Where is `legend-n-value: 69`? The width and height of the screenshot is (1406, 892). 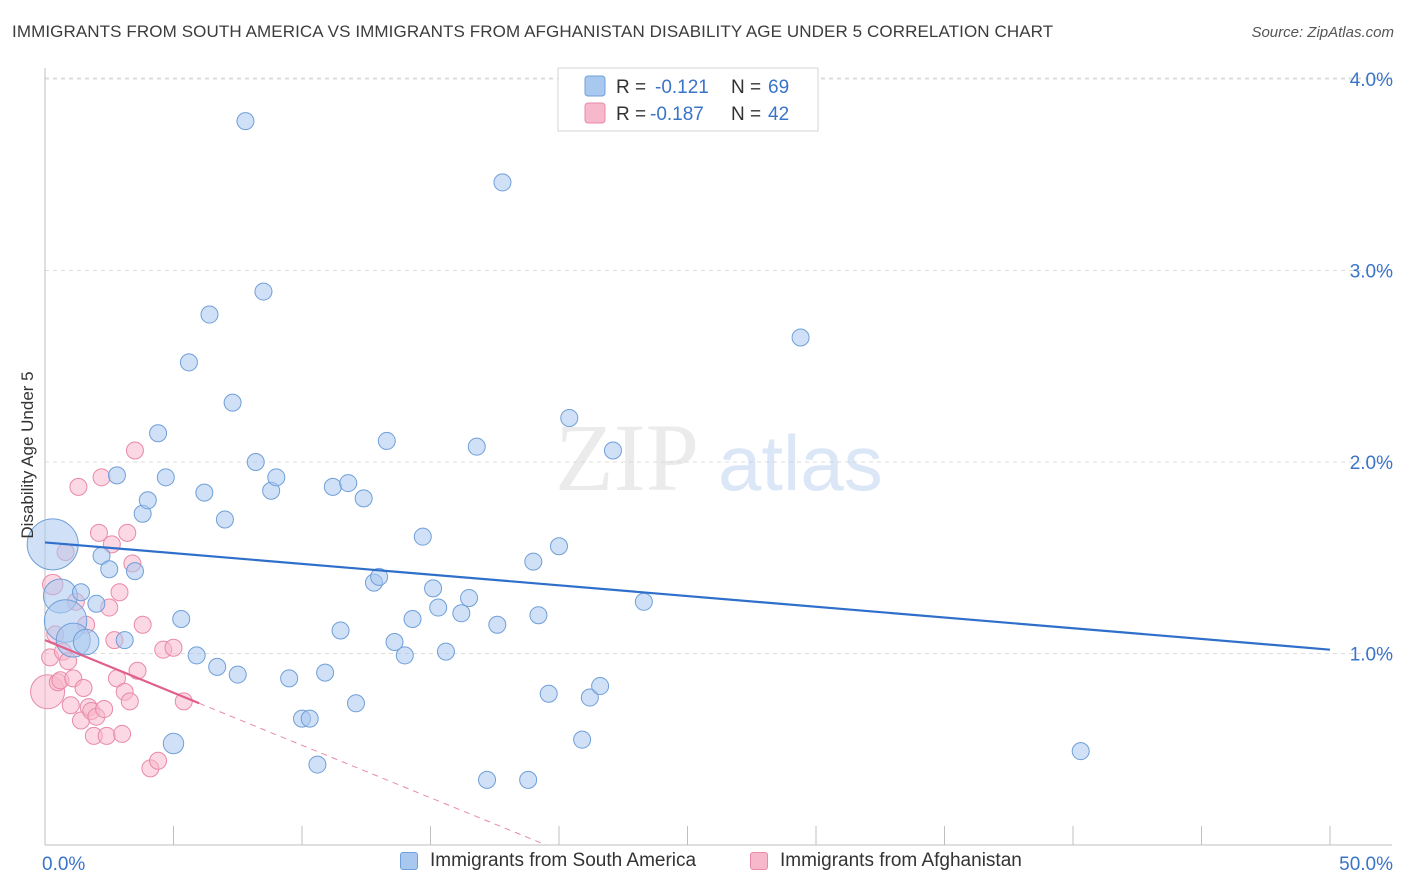
legend-n-value: 69 is located at coordinates (778, 87).